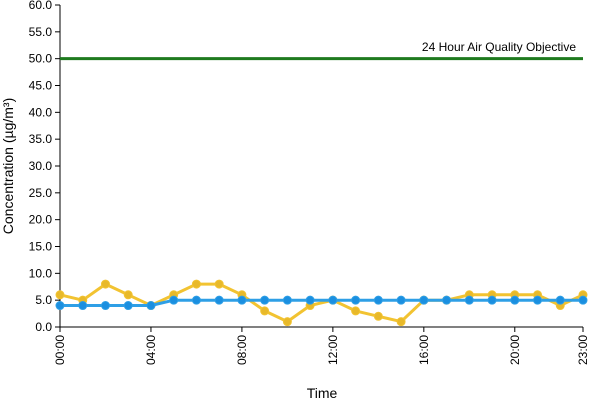 The height and width of the screenshot is (400, 600). Describe the element at coordinates (41, 112) in the screenshot. I see `y-tick-label: 40.0` at that location.